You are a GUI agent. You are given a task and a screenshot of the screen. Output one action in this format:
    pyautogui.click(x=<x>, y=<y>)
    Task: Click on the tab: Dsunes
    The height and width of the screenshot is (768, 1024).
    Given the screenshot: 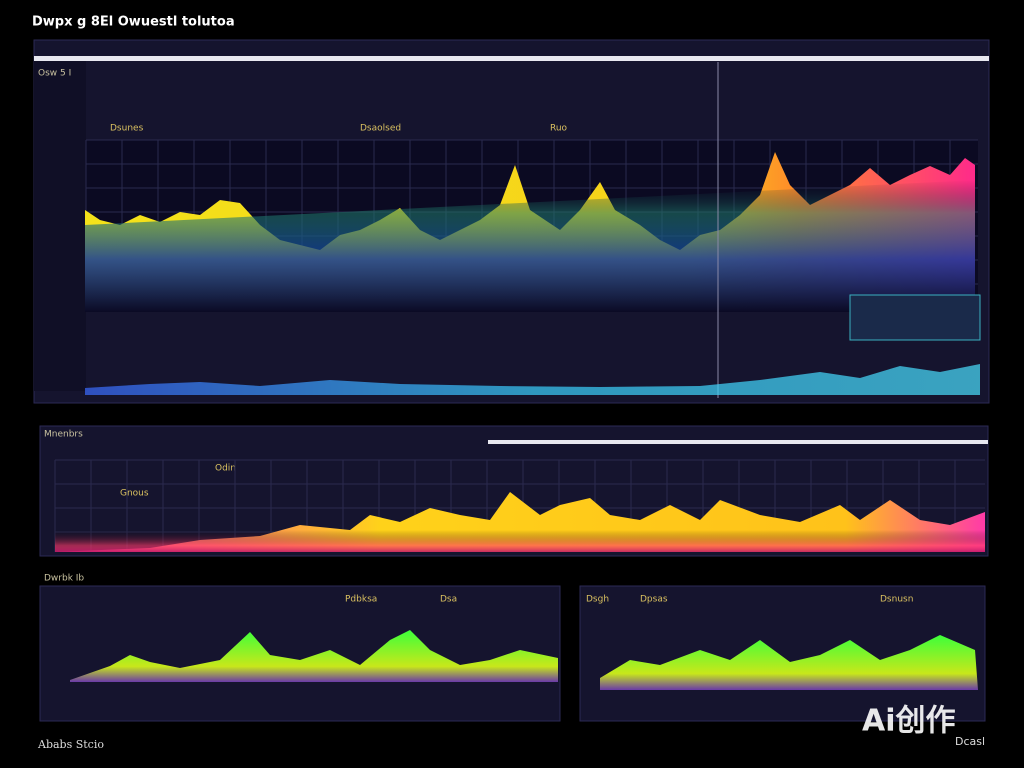 What is the action you would take?
    pyautogui.click(x=127, y=129)
    